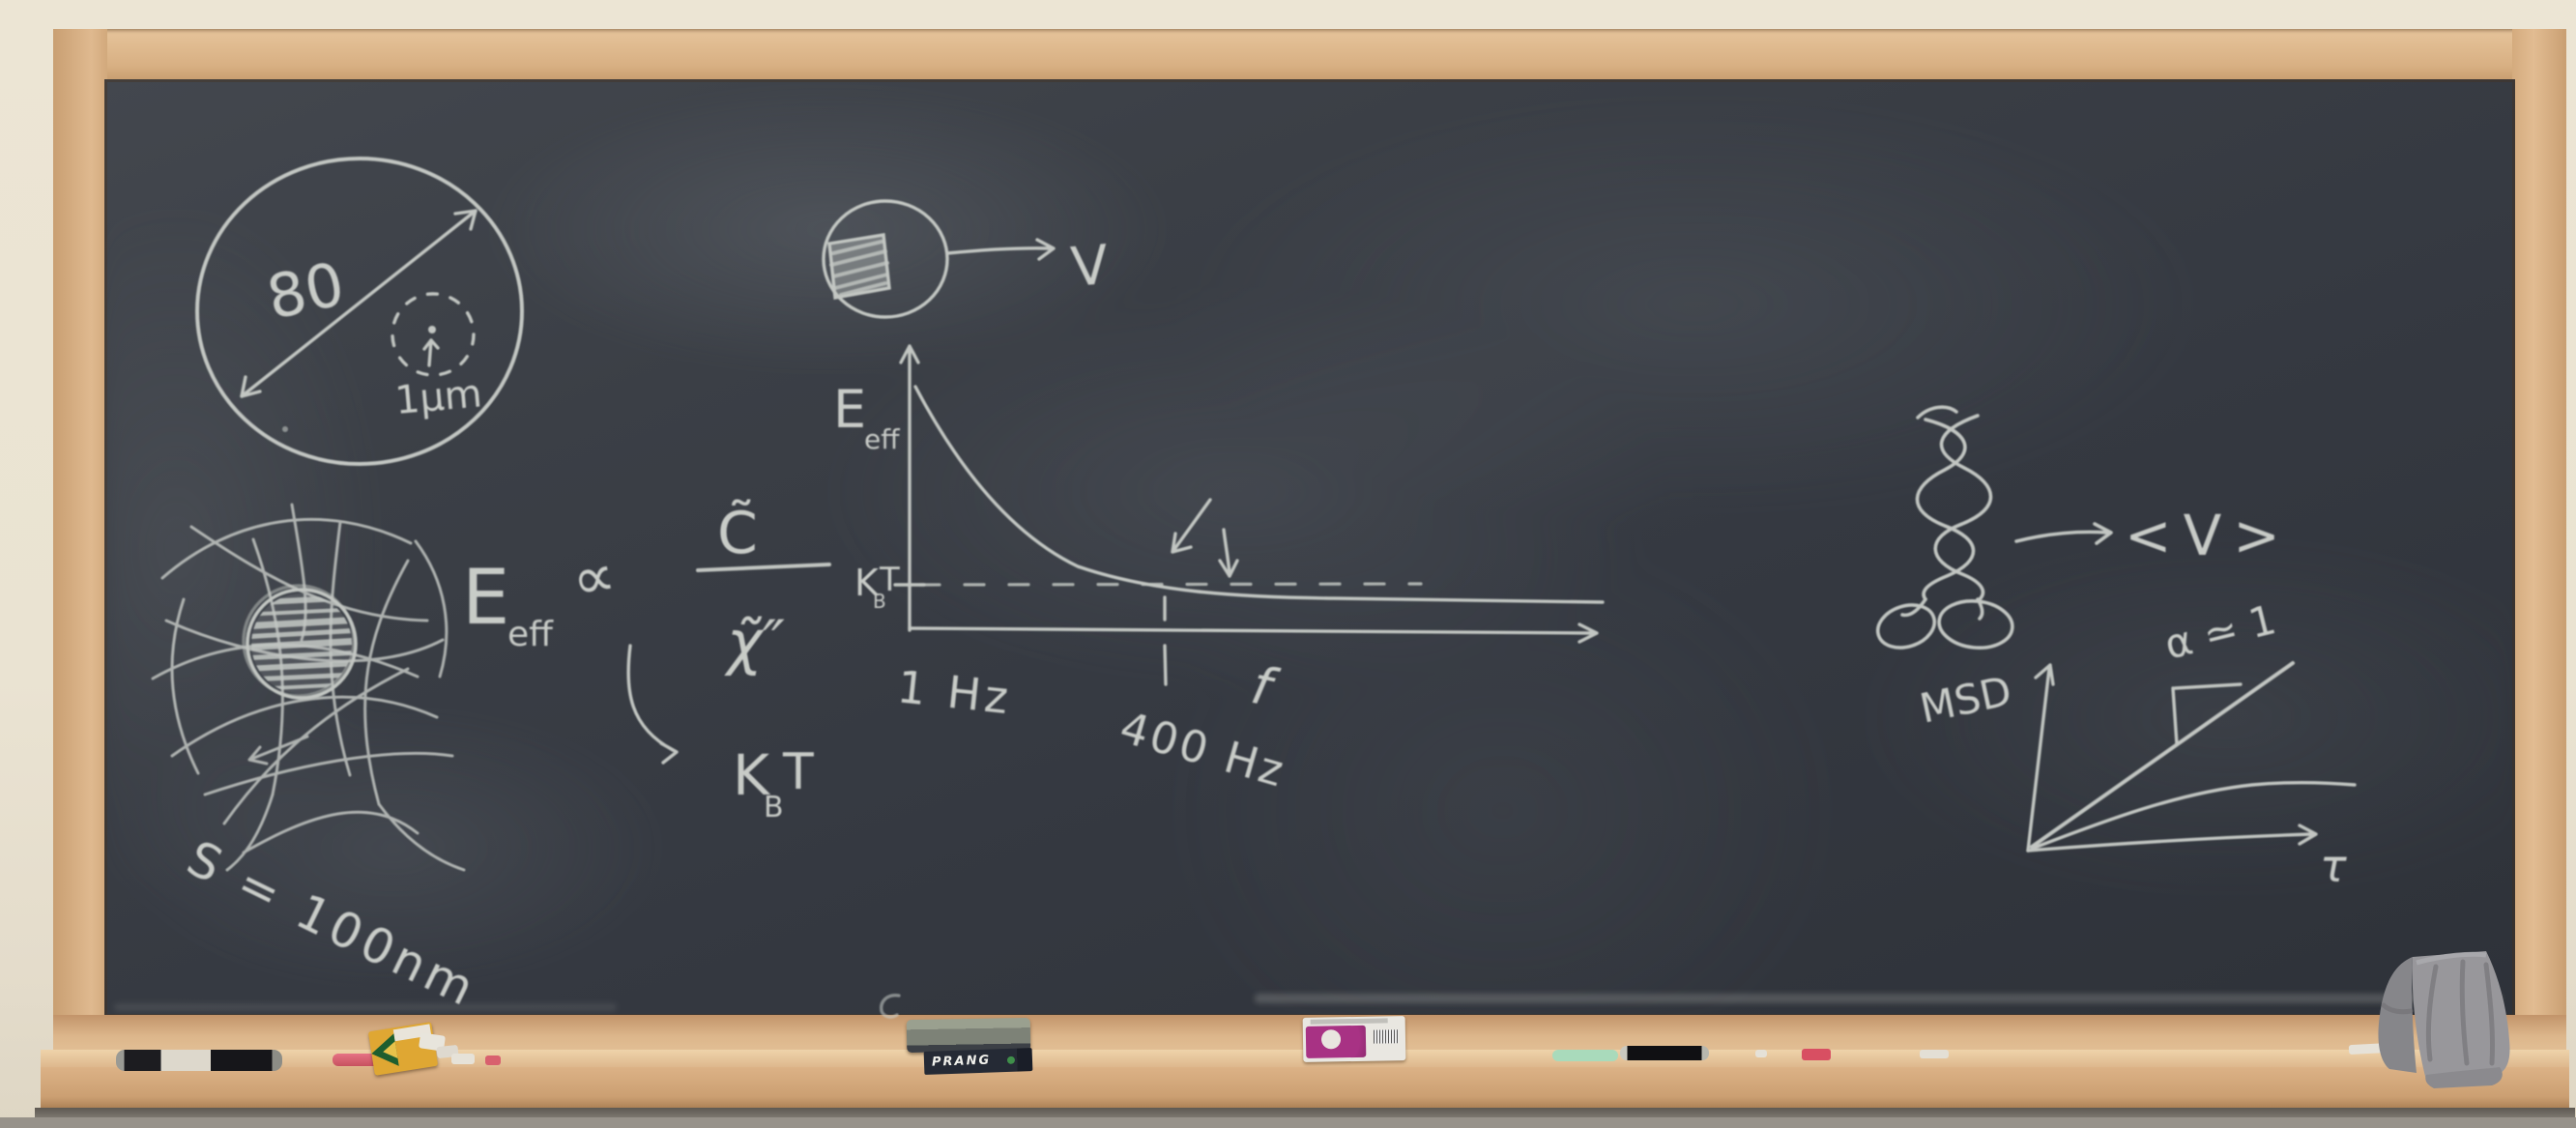  What do you see at coordinates (2220, 632) in the screenshot?
I see `alpha-label: α ≃ 1` at bounding box center [2220, 632].